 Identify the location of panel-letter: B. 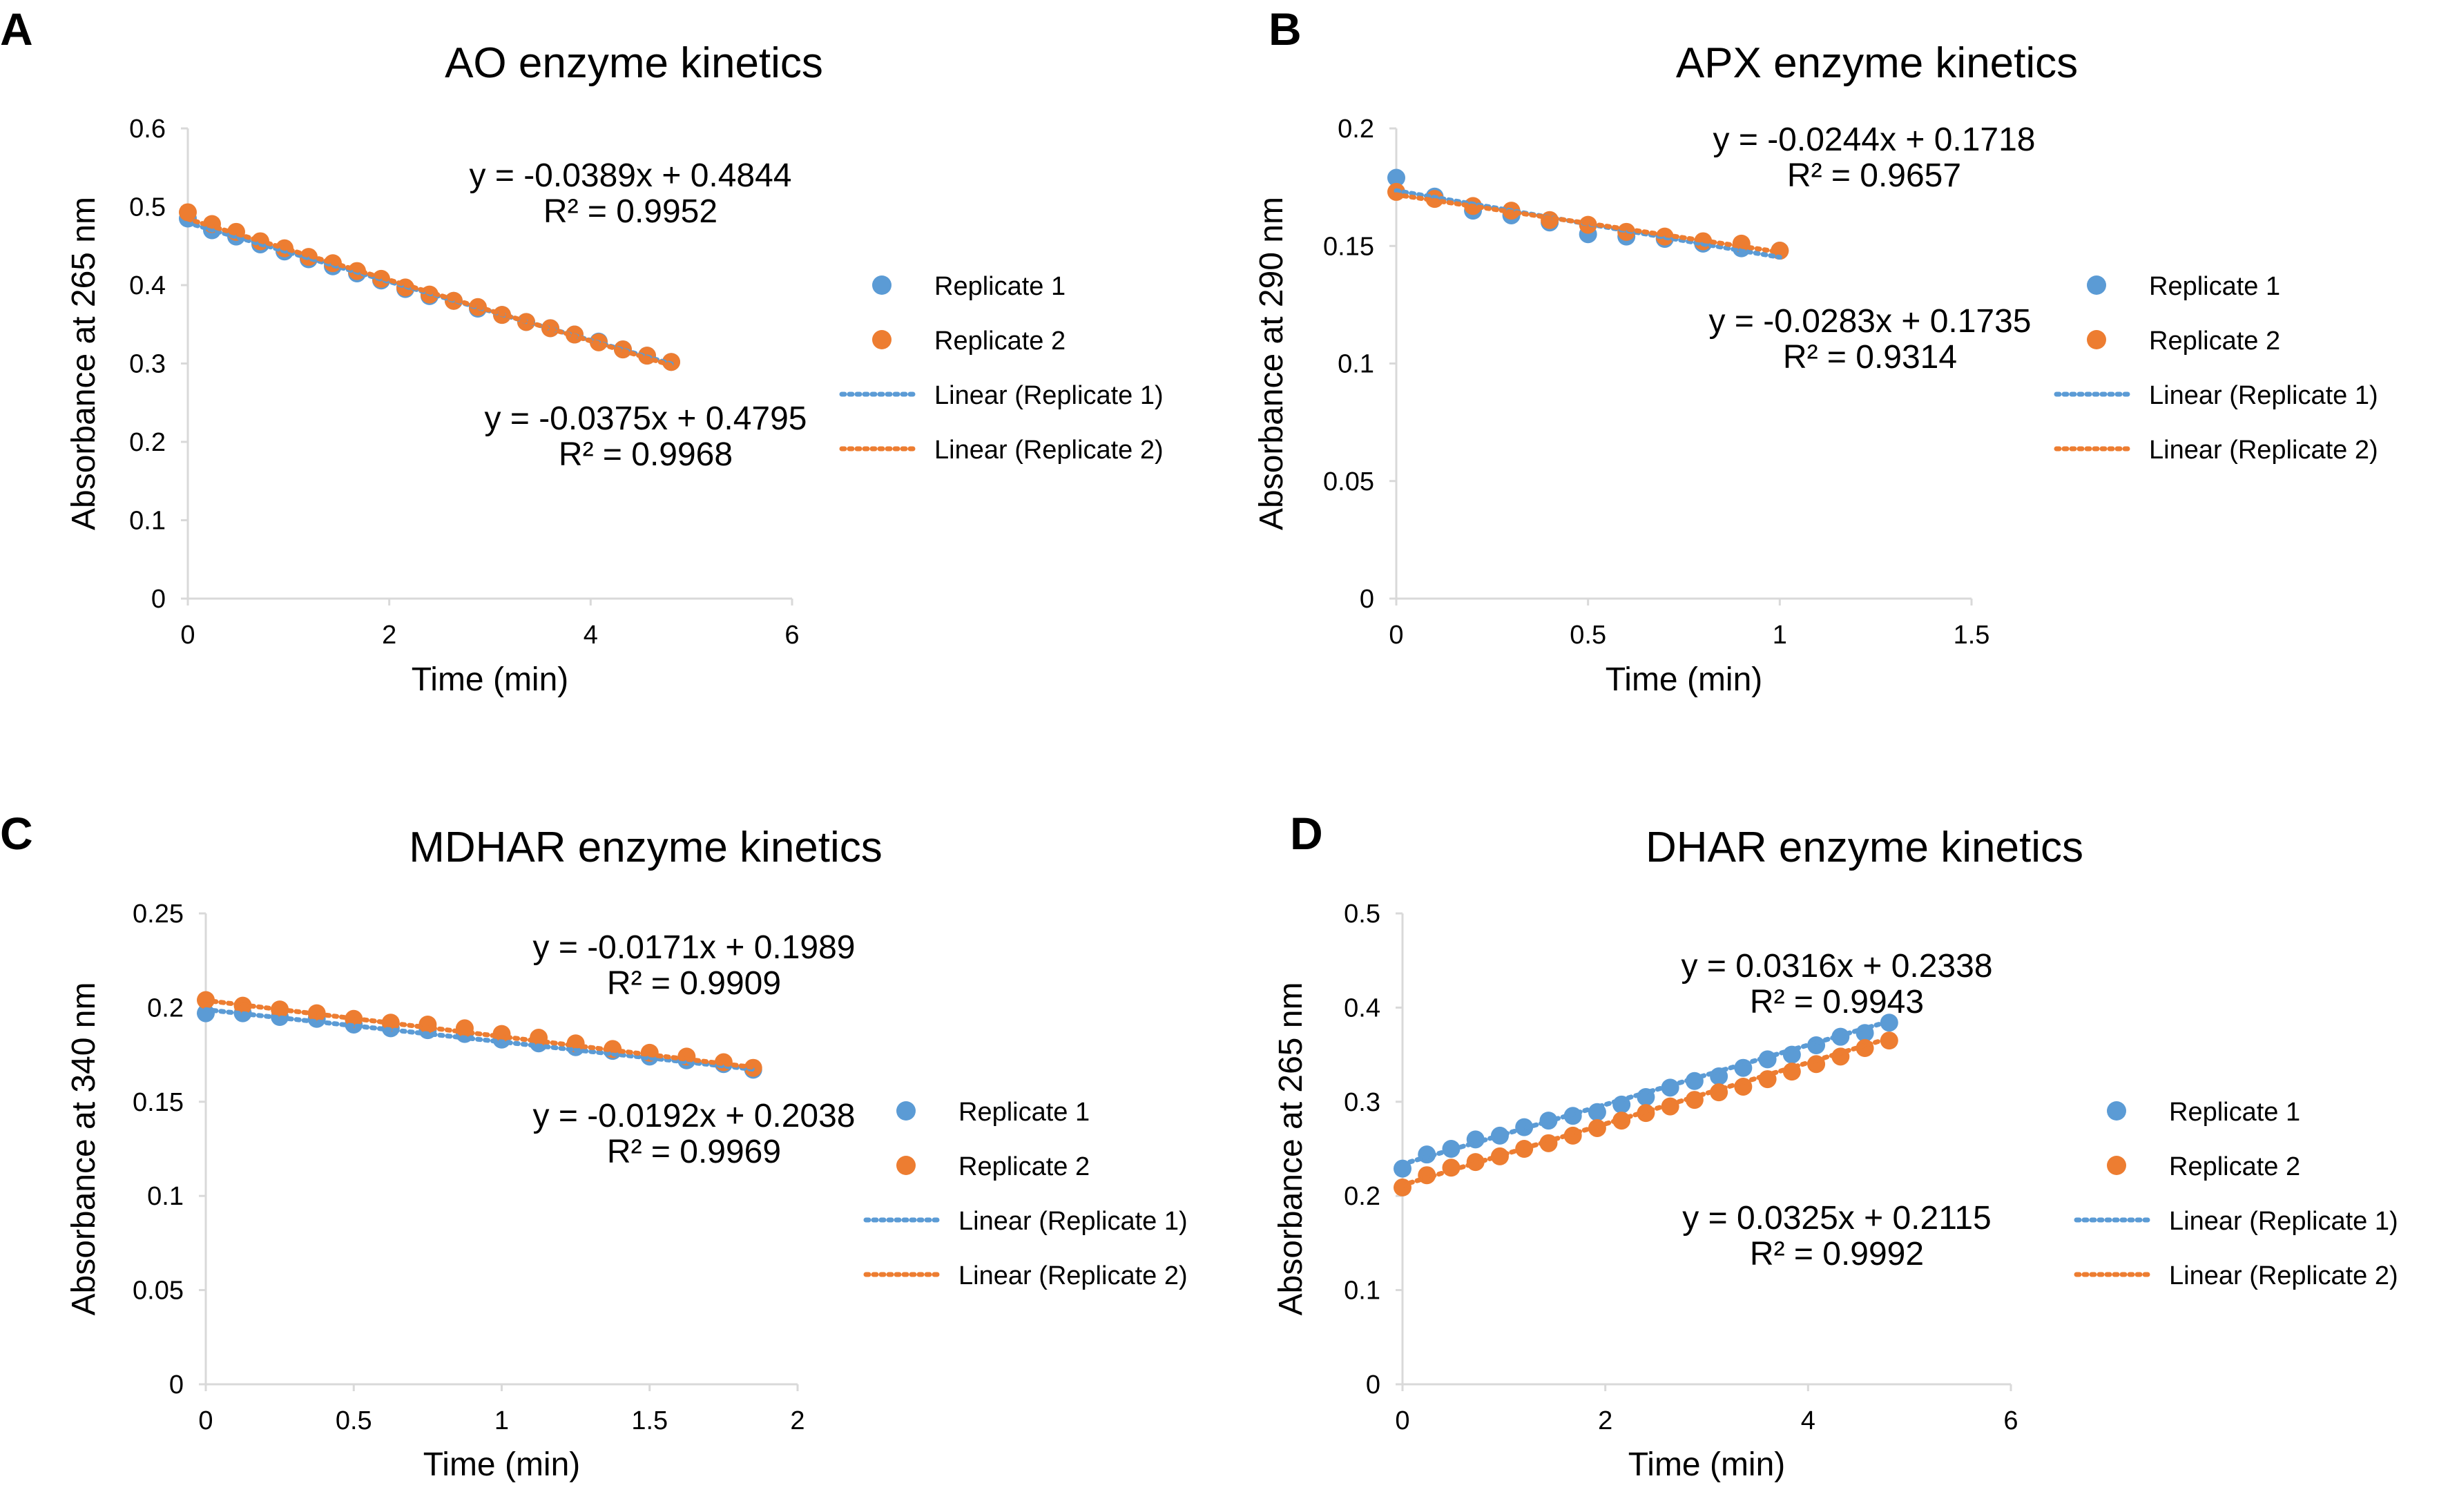
(1285, 29).